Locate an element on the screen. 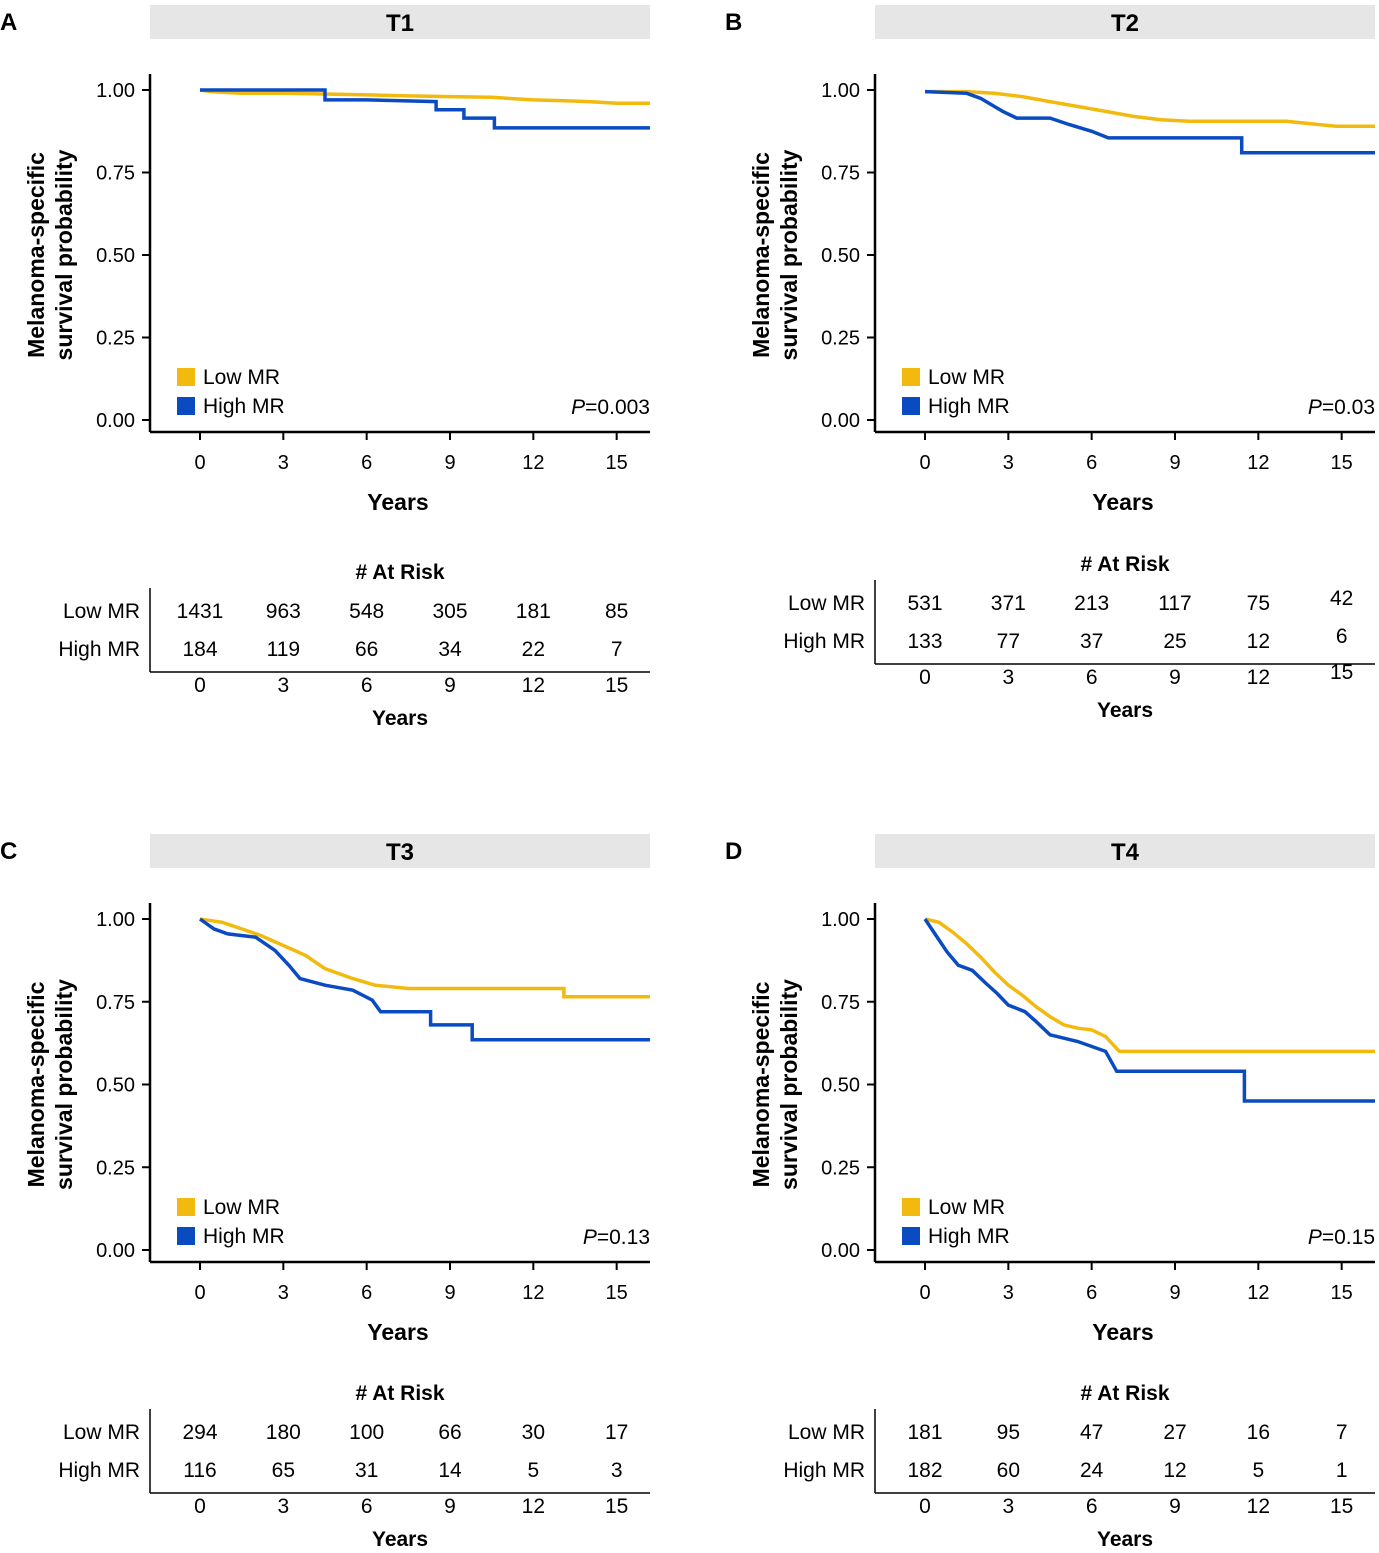 The width and height of the screenshot is (1379, 1553). p-value: P=0.03 is located at coordinates (1341, 407).